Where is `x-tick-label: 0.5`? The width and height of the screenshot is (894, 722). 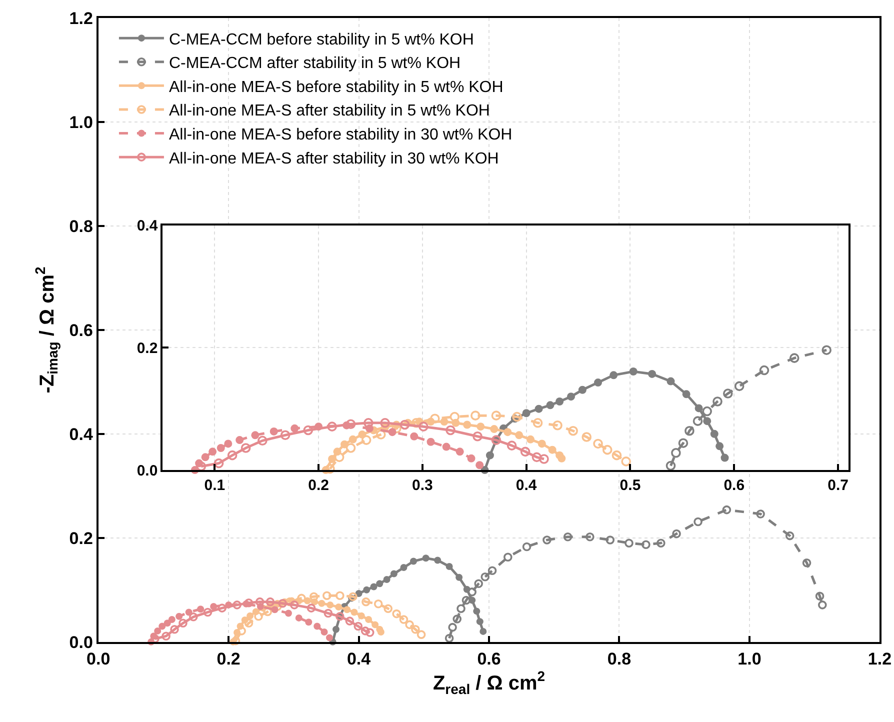 x-tick-label: 0.5 is located at coordinates (630, 485).